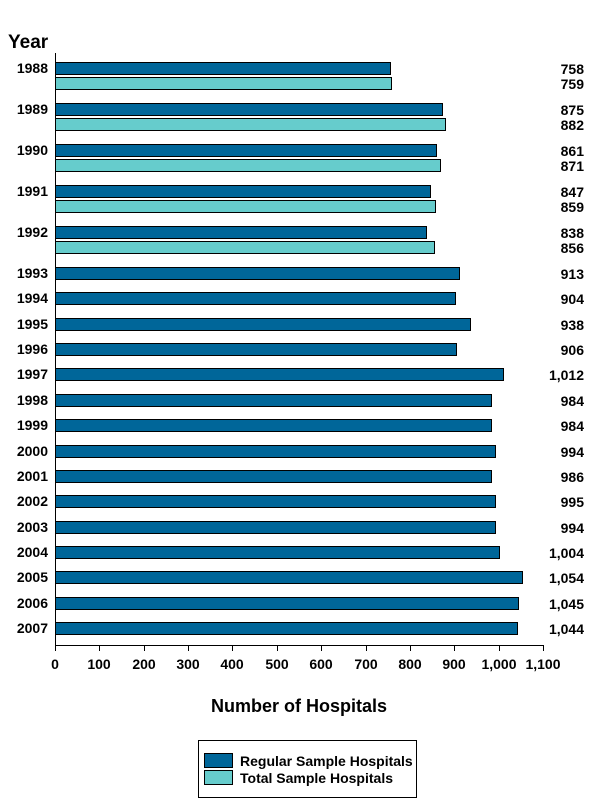 The image size is (606, 808). What do you see at coordinates (299, 645) in the screenshot?
I see `x-axis-line` at bounding box center [299, 645].